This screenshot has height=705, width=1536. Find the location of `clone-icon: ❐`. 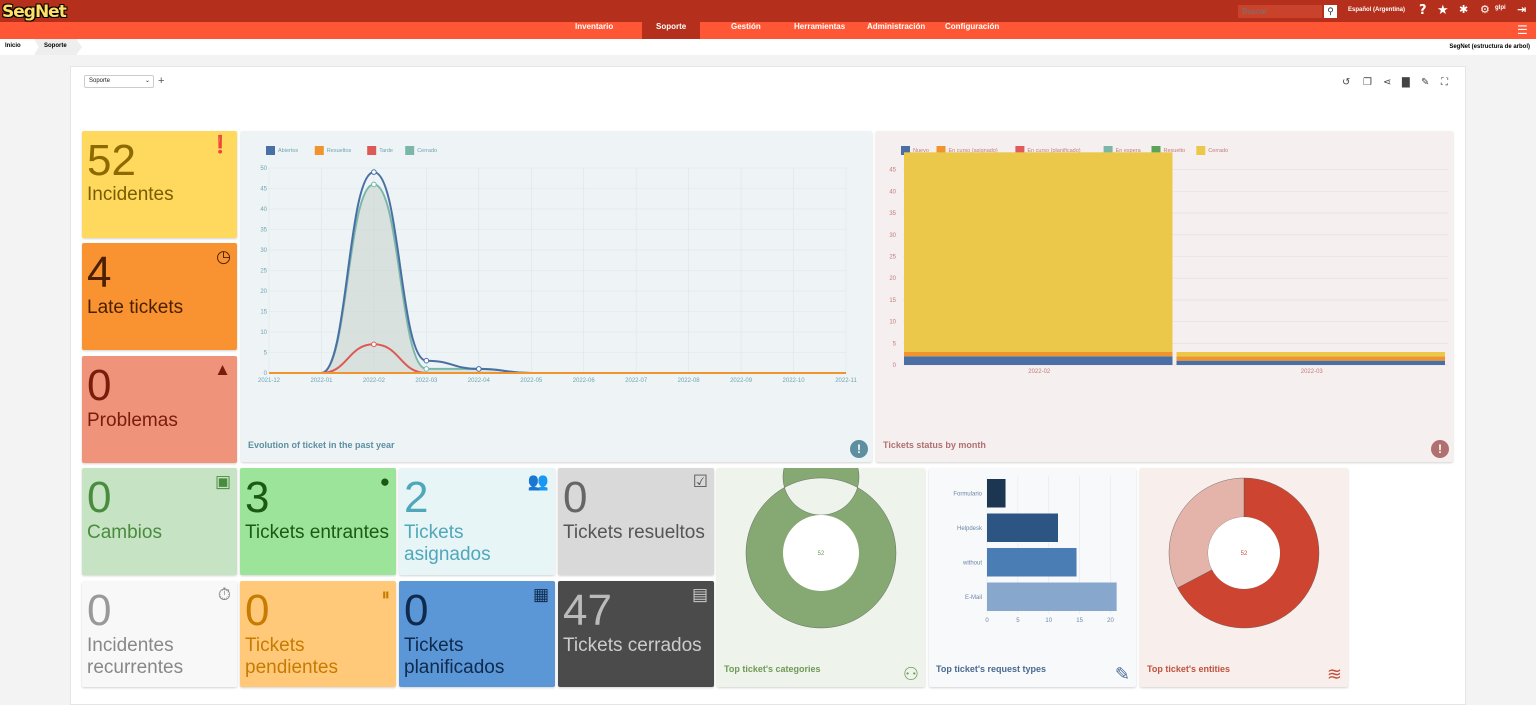

clone-icon: ❐ is located at coordinates (1367, 82).